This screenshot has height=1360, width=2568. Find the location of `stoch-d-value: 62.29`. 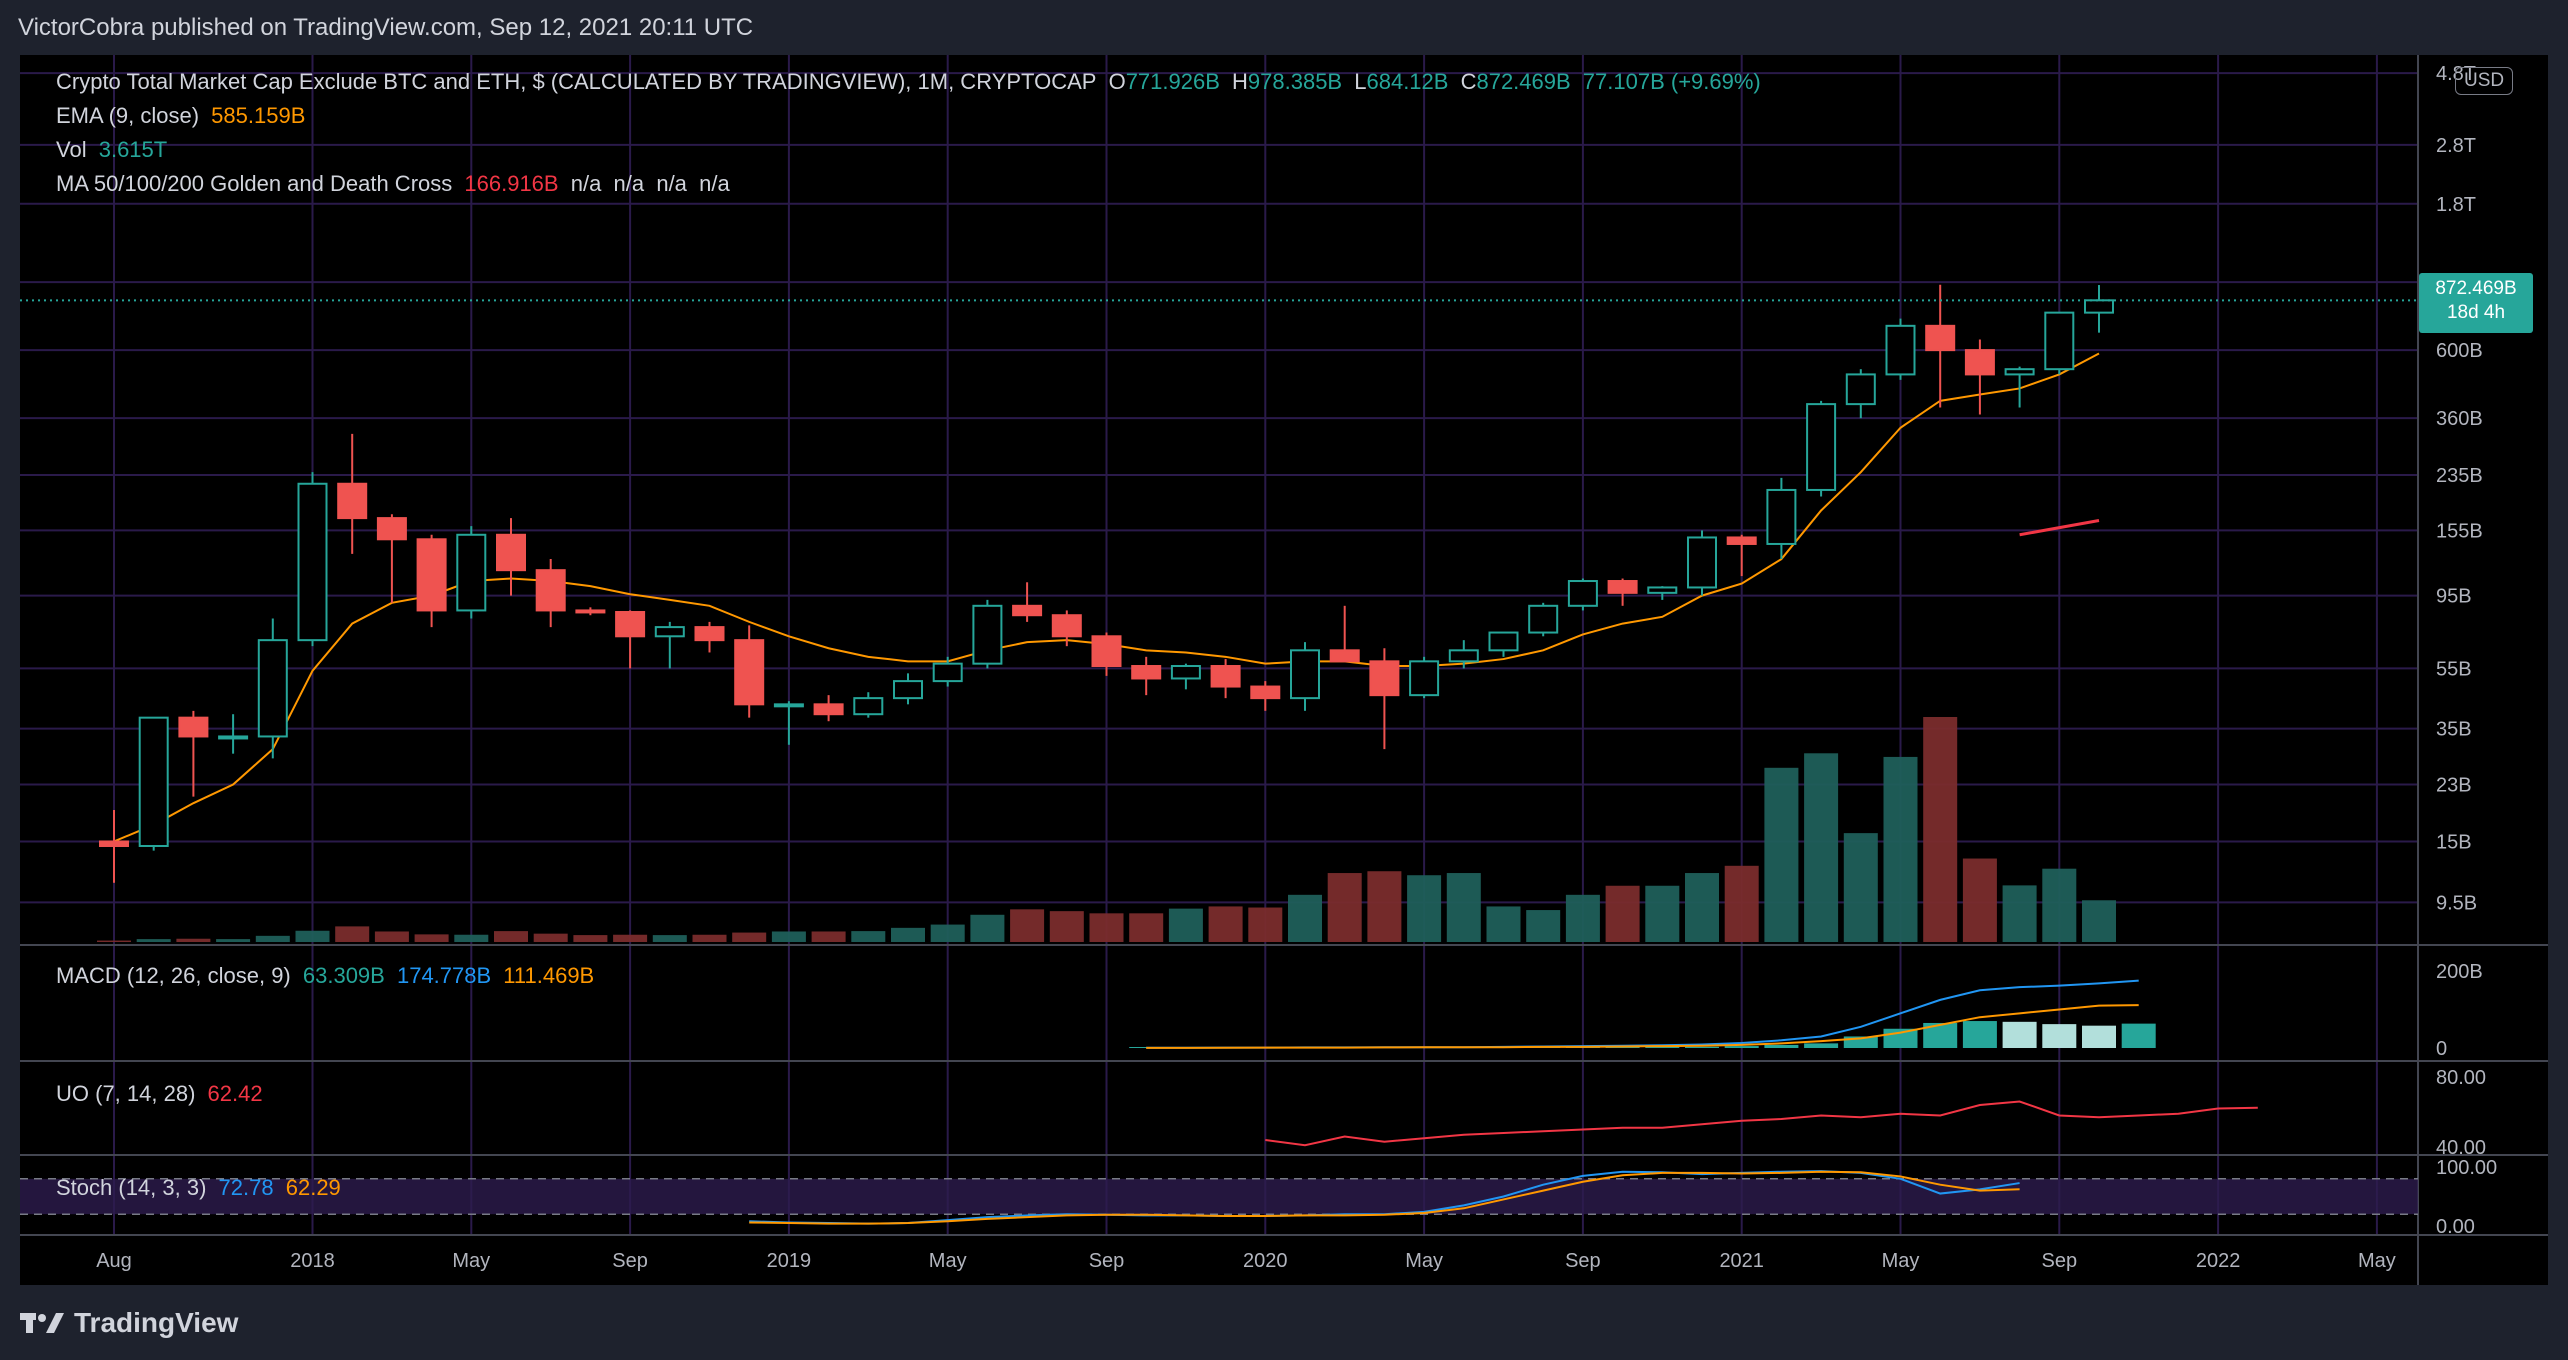

stoch-d-value: 62.29 is located at coordinates (313, 1187).